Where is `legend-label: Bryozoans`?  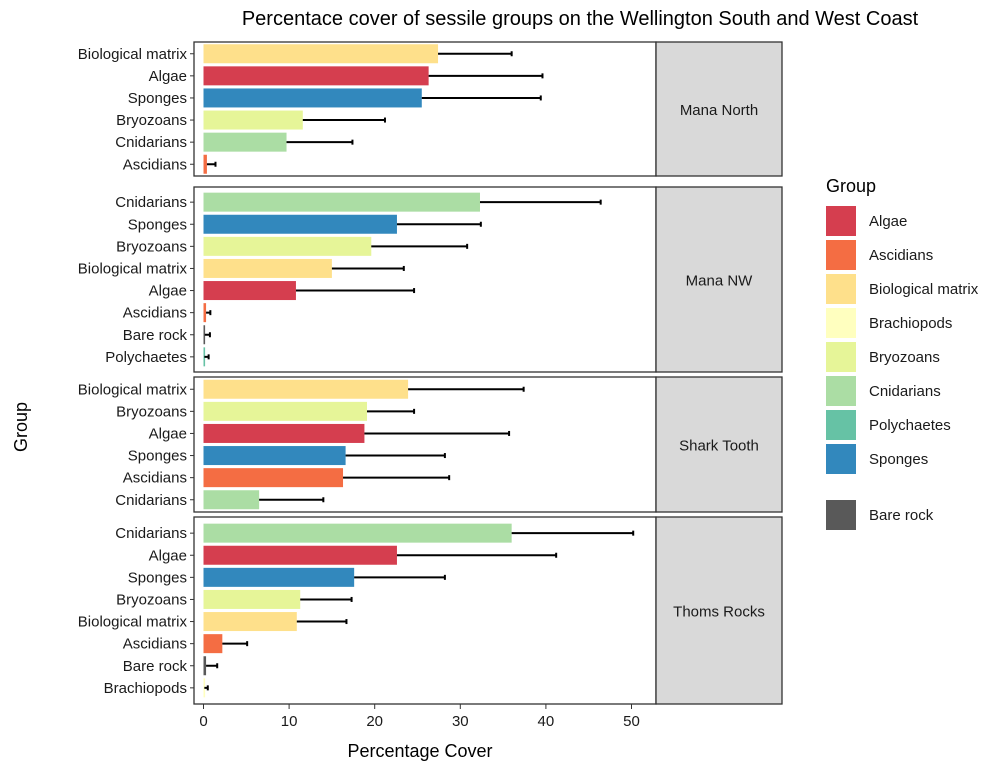 legend-label: Bryozoans is located at coordinates (904, 357).